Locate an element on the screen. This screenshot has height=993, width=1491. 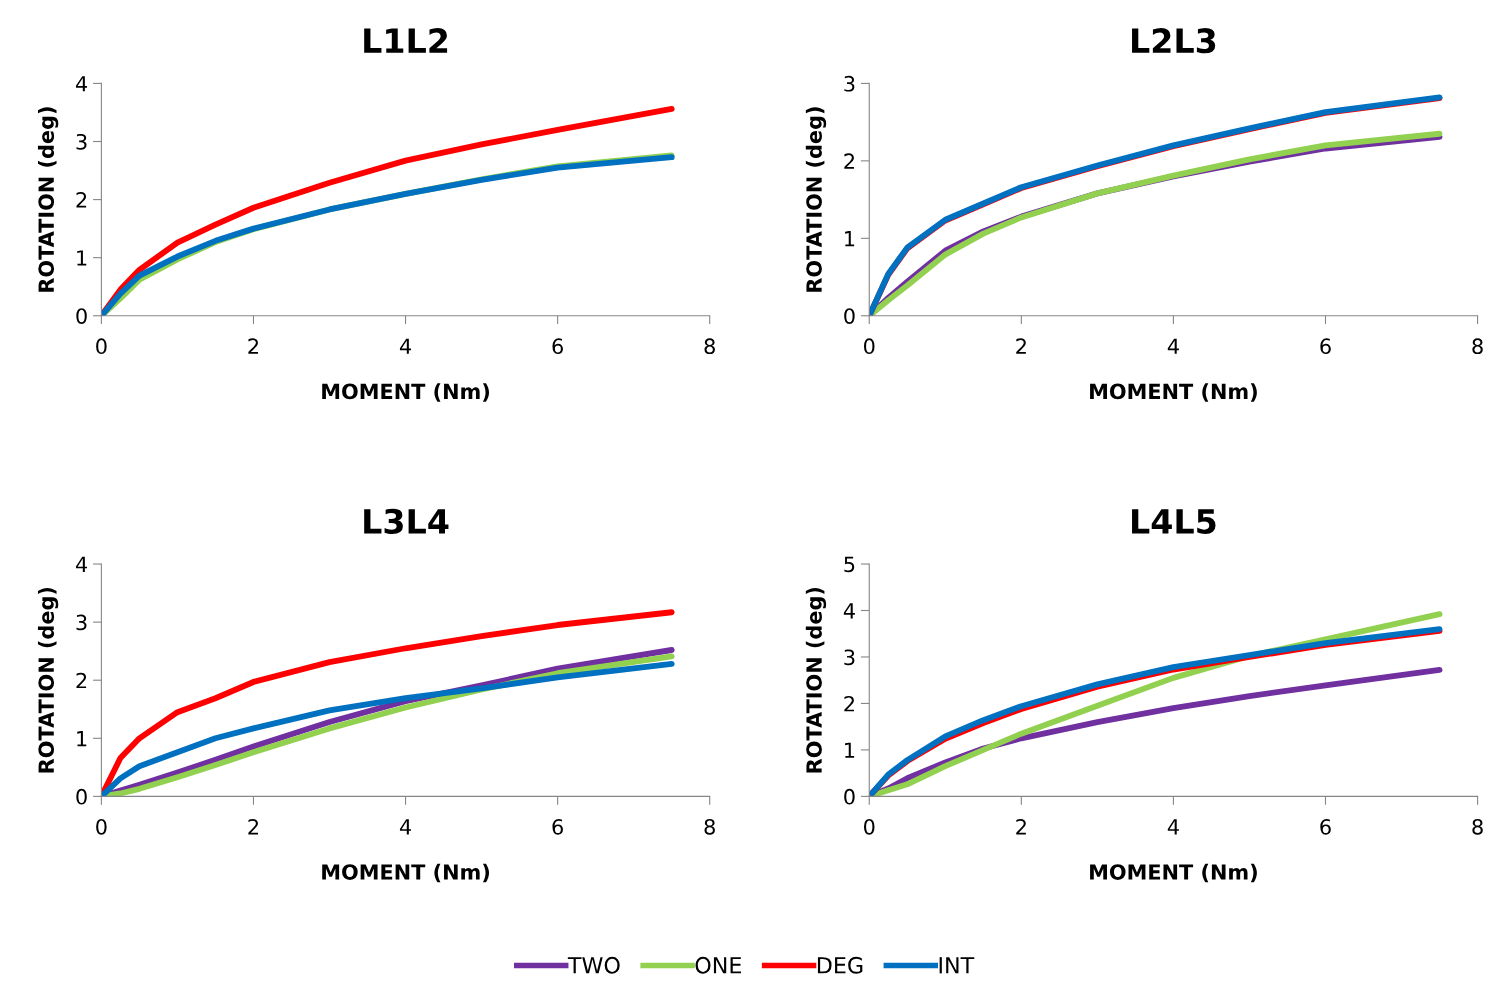
chart-title: L1L2 is located at coordinates (406, 40).